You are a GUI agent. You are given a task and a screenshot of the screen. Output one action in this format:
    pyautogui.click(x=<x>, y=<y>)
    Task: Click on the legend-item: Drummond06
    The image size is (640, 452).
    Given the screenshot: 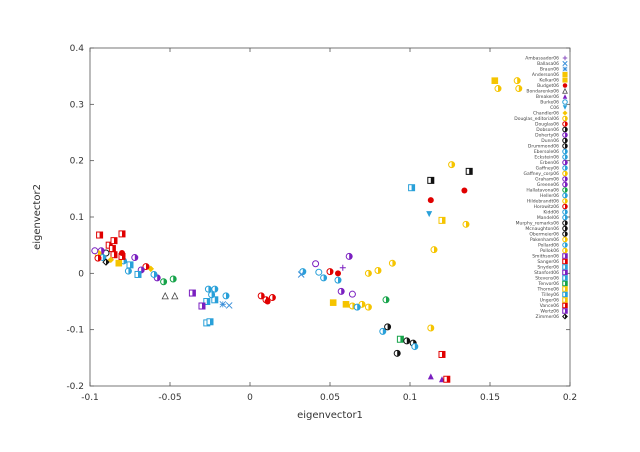 What is the action you would take?
    pyautogui.click(x=548, y=146)
    